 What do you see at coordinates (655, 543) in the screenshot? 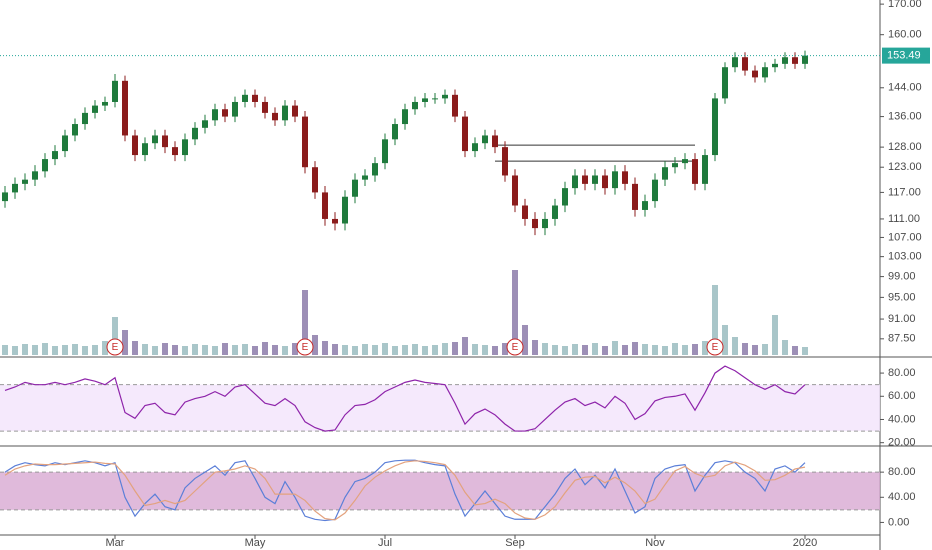
I see `x-tick-label: Nov` at bounding box center [655, 543].